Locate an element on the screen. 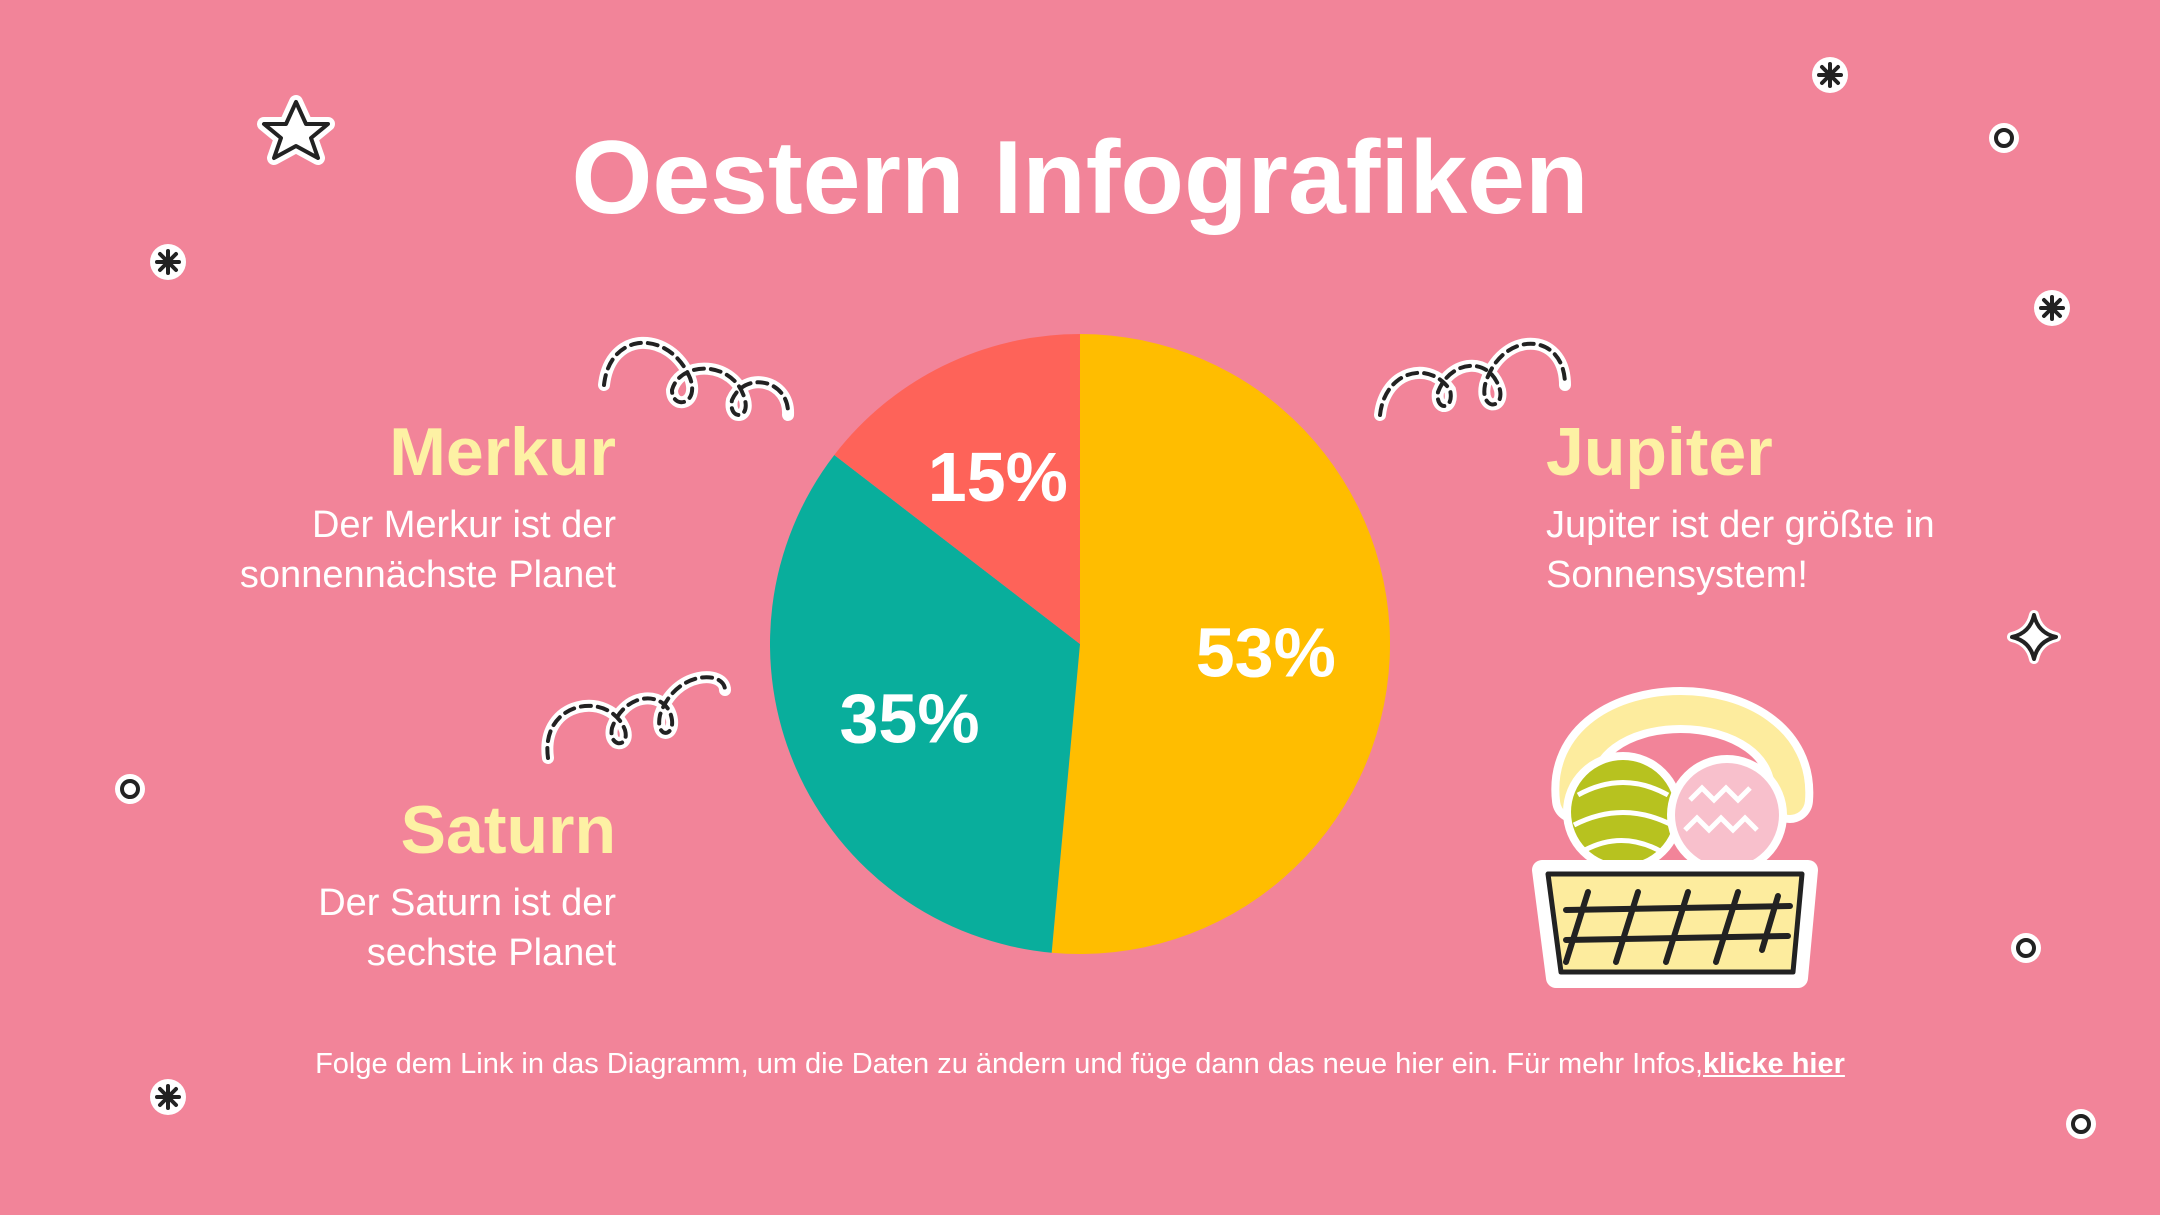  saturn-block: Saturn Der Saturn ist der sechste Planet is located at coordinates (336, 884).